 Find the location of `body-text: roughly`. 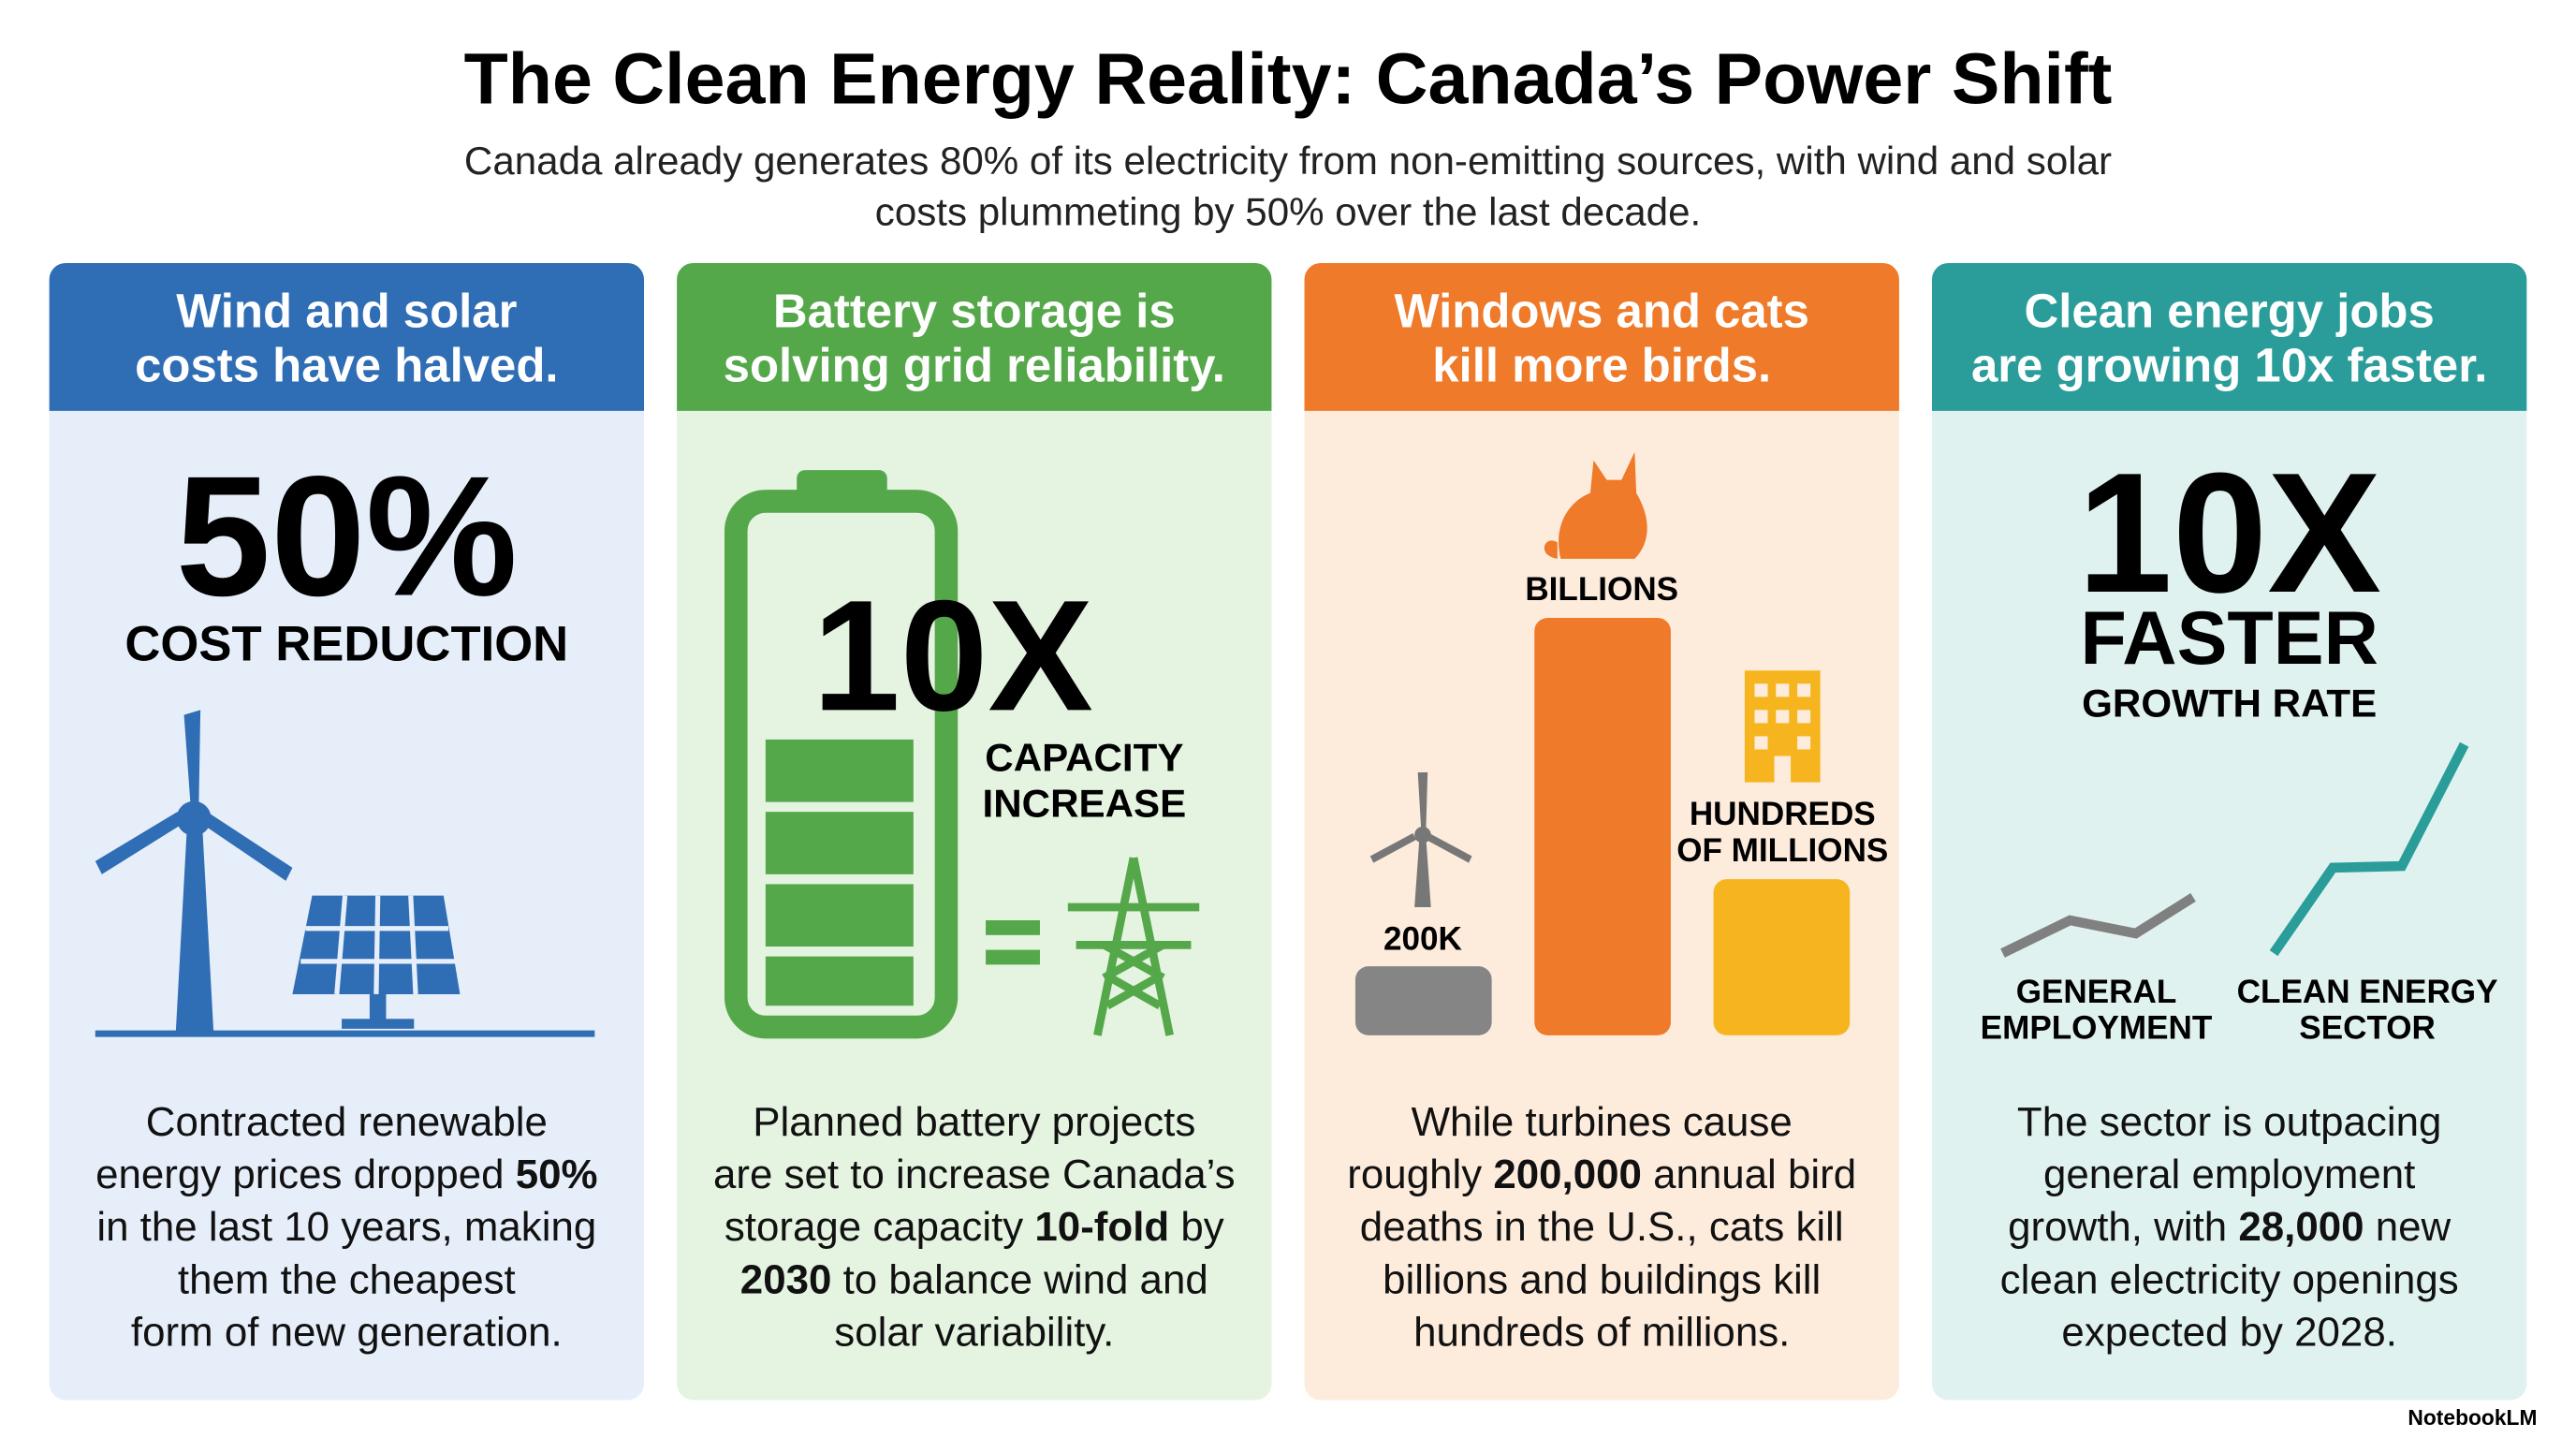

body-text: roughly is located at coordinates (1420, 1174).